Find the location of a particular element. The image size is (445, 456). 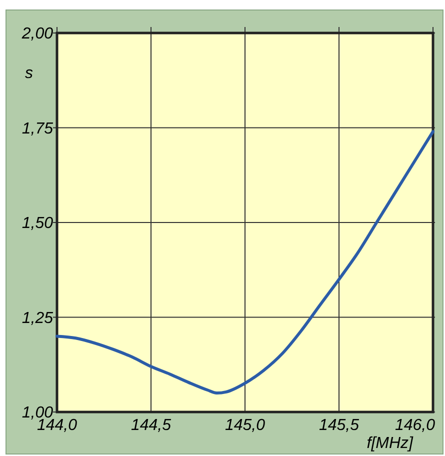

x-tick-label: 145,0 is located at coordinates (245, 425).